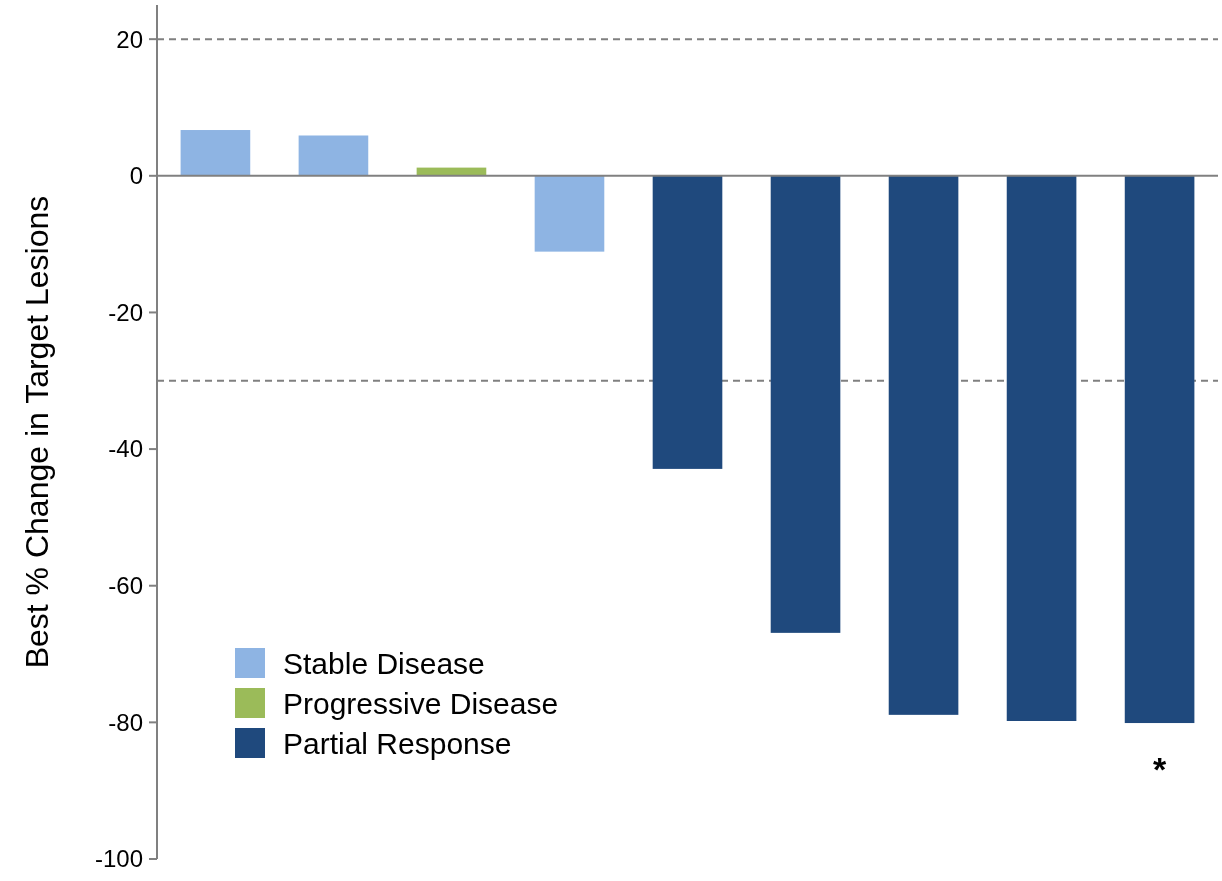 This screenshot has width=1222, height=881. What do you see at coordinates (421, 703) in the screenshot?
I see `legend-label: Progressive Disease` at bounding box center [421, 703].